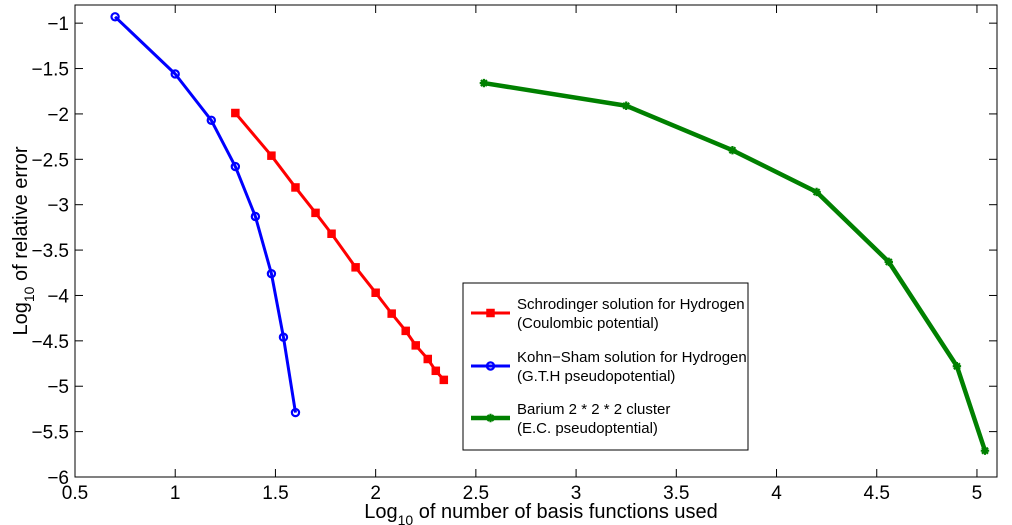  What do you see at coordinates (58, 296) in the screenshot?
I see `y-tick-label: −4` at bounding box center [58, 296].